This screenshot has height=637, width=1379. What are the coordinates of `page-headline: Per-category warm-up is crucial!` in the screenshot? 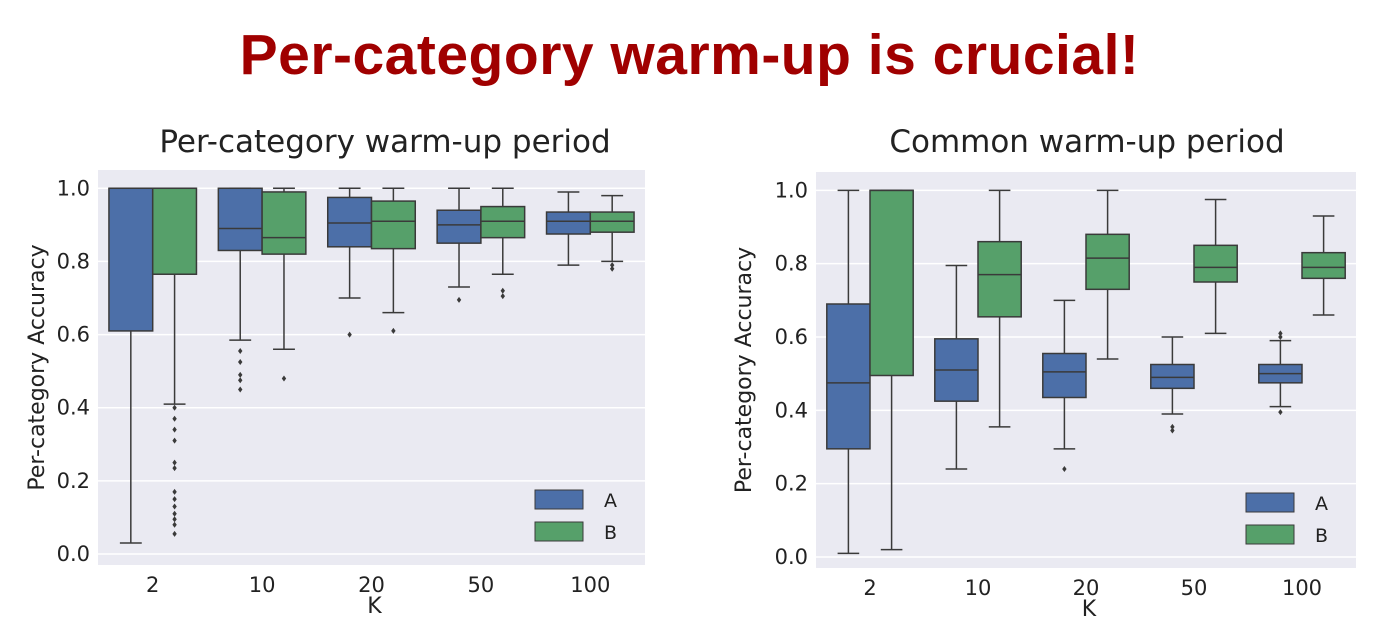 It's located at (689, 55).